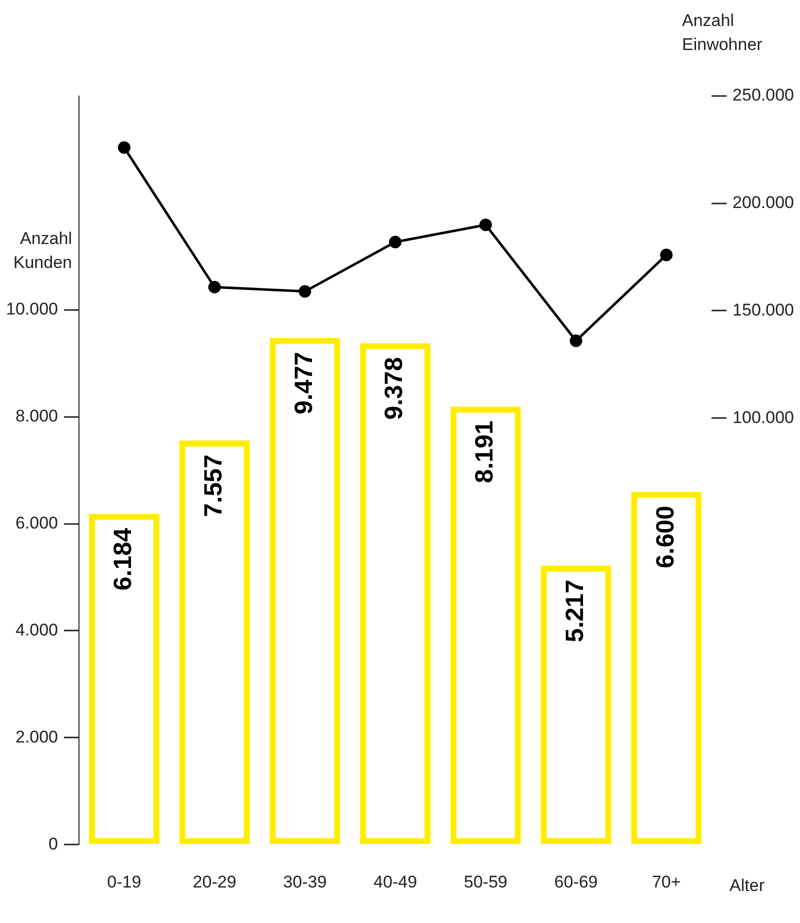 The image size is (800, 923). What do you see at coordinates (123, 559) in the screenshot?
I see `data-label: 6.184` at bounding box center [123, 559].